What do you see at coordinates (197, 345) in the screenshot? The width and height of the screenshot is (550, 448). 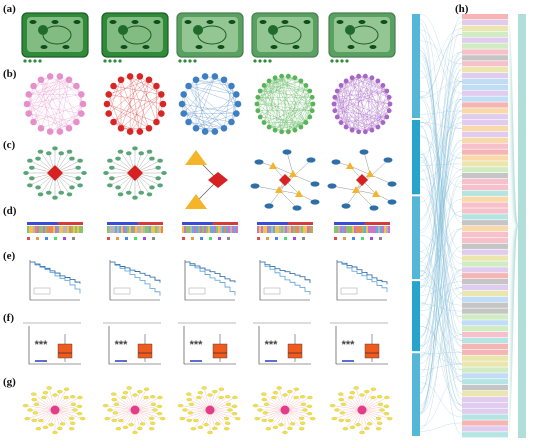 I see `significance-mark: ***` at bounding box center [197, 345].